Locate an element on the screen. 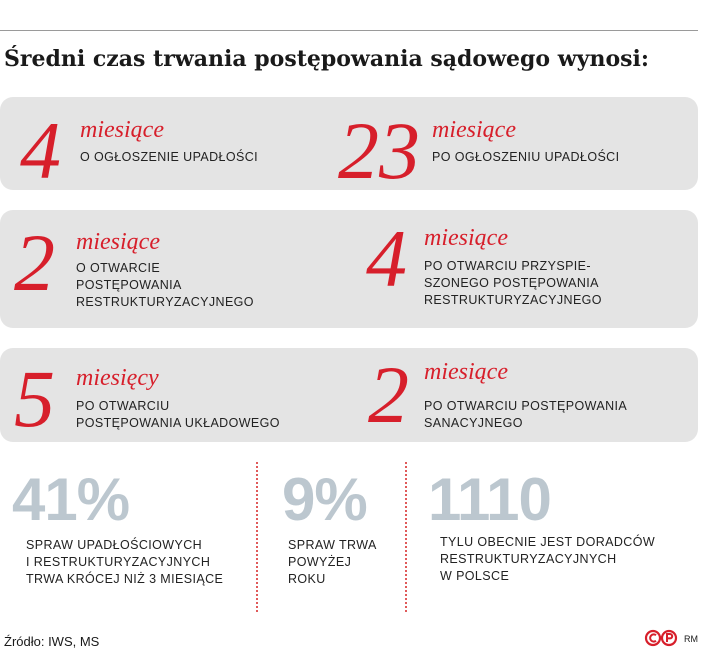  duration-description: po otwarciu postępowania układowego is located at coordinates (178, 415).